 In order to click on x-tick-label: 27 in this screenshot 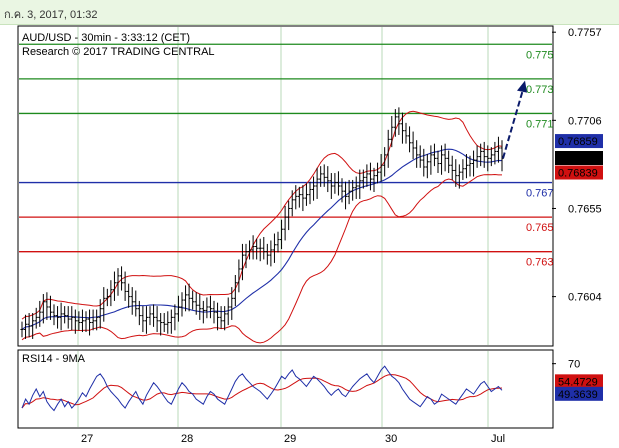, I will do `click(87, 439)`.